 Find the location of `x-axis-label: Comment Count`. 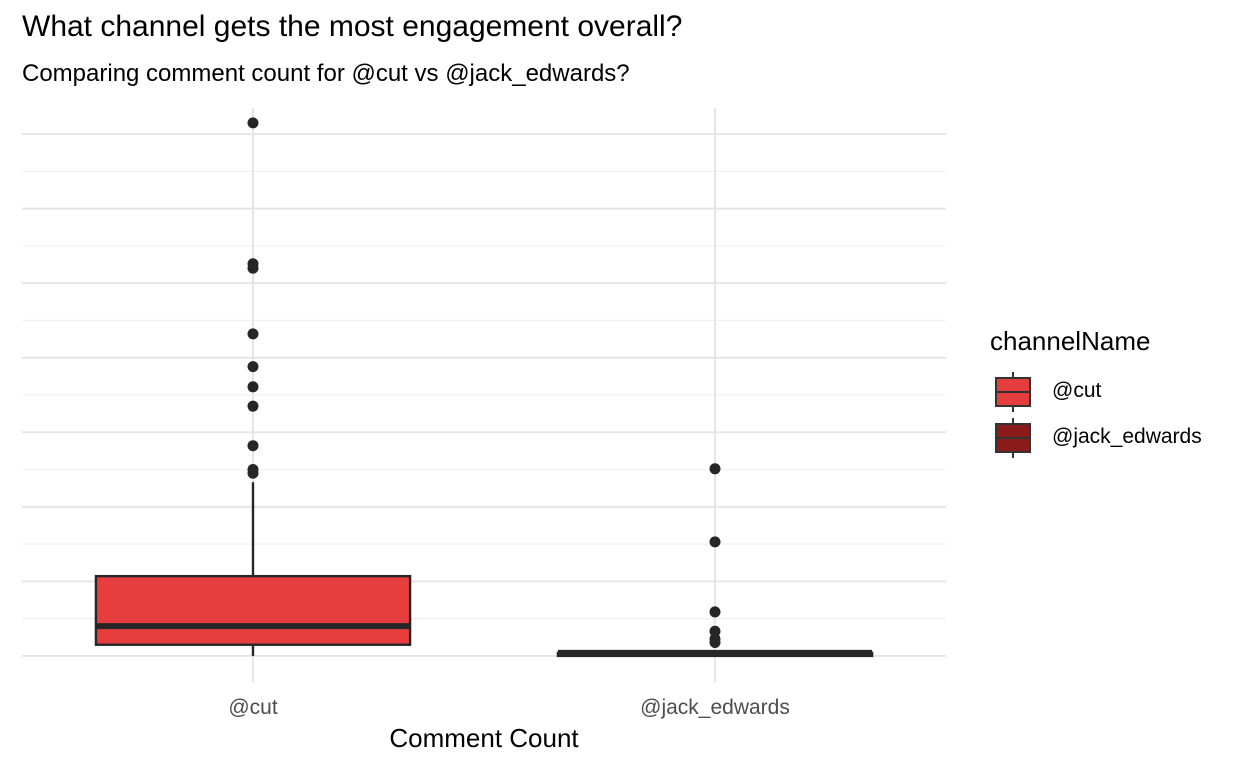

x-axis-label: Comment Count is located at coordinates (484, 738).